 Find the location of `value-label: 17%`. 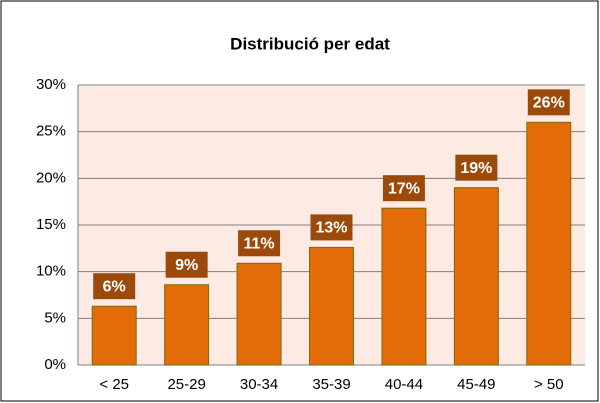

value-label: 17% is located at coordinates (404, 188).